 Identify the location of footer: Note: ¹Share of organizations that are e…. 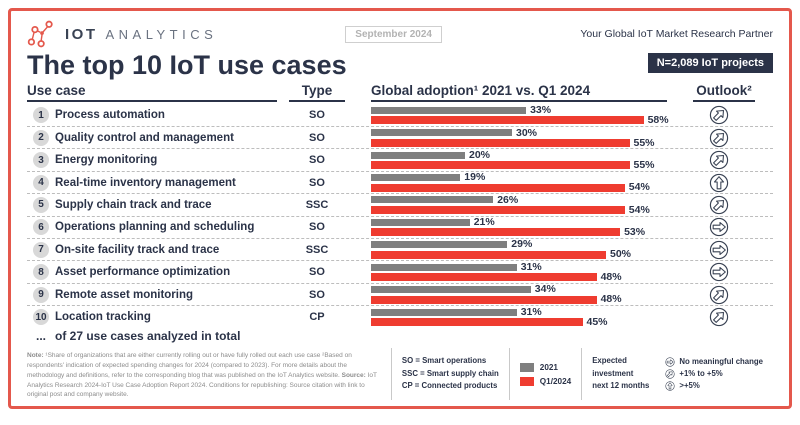
(400, 374).